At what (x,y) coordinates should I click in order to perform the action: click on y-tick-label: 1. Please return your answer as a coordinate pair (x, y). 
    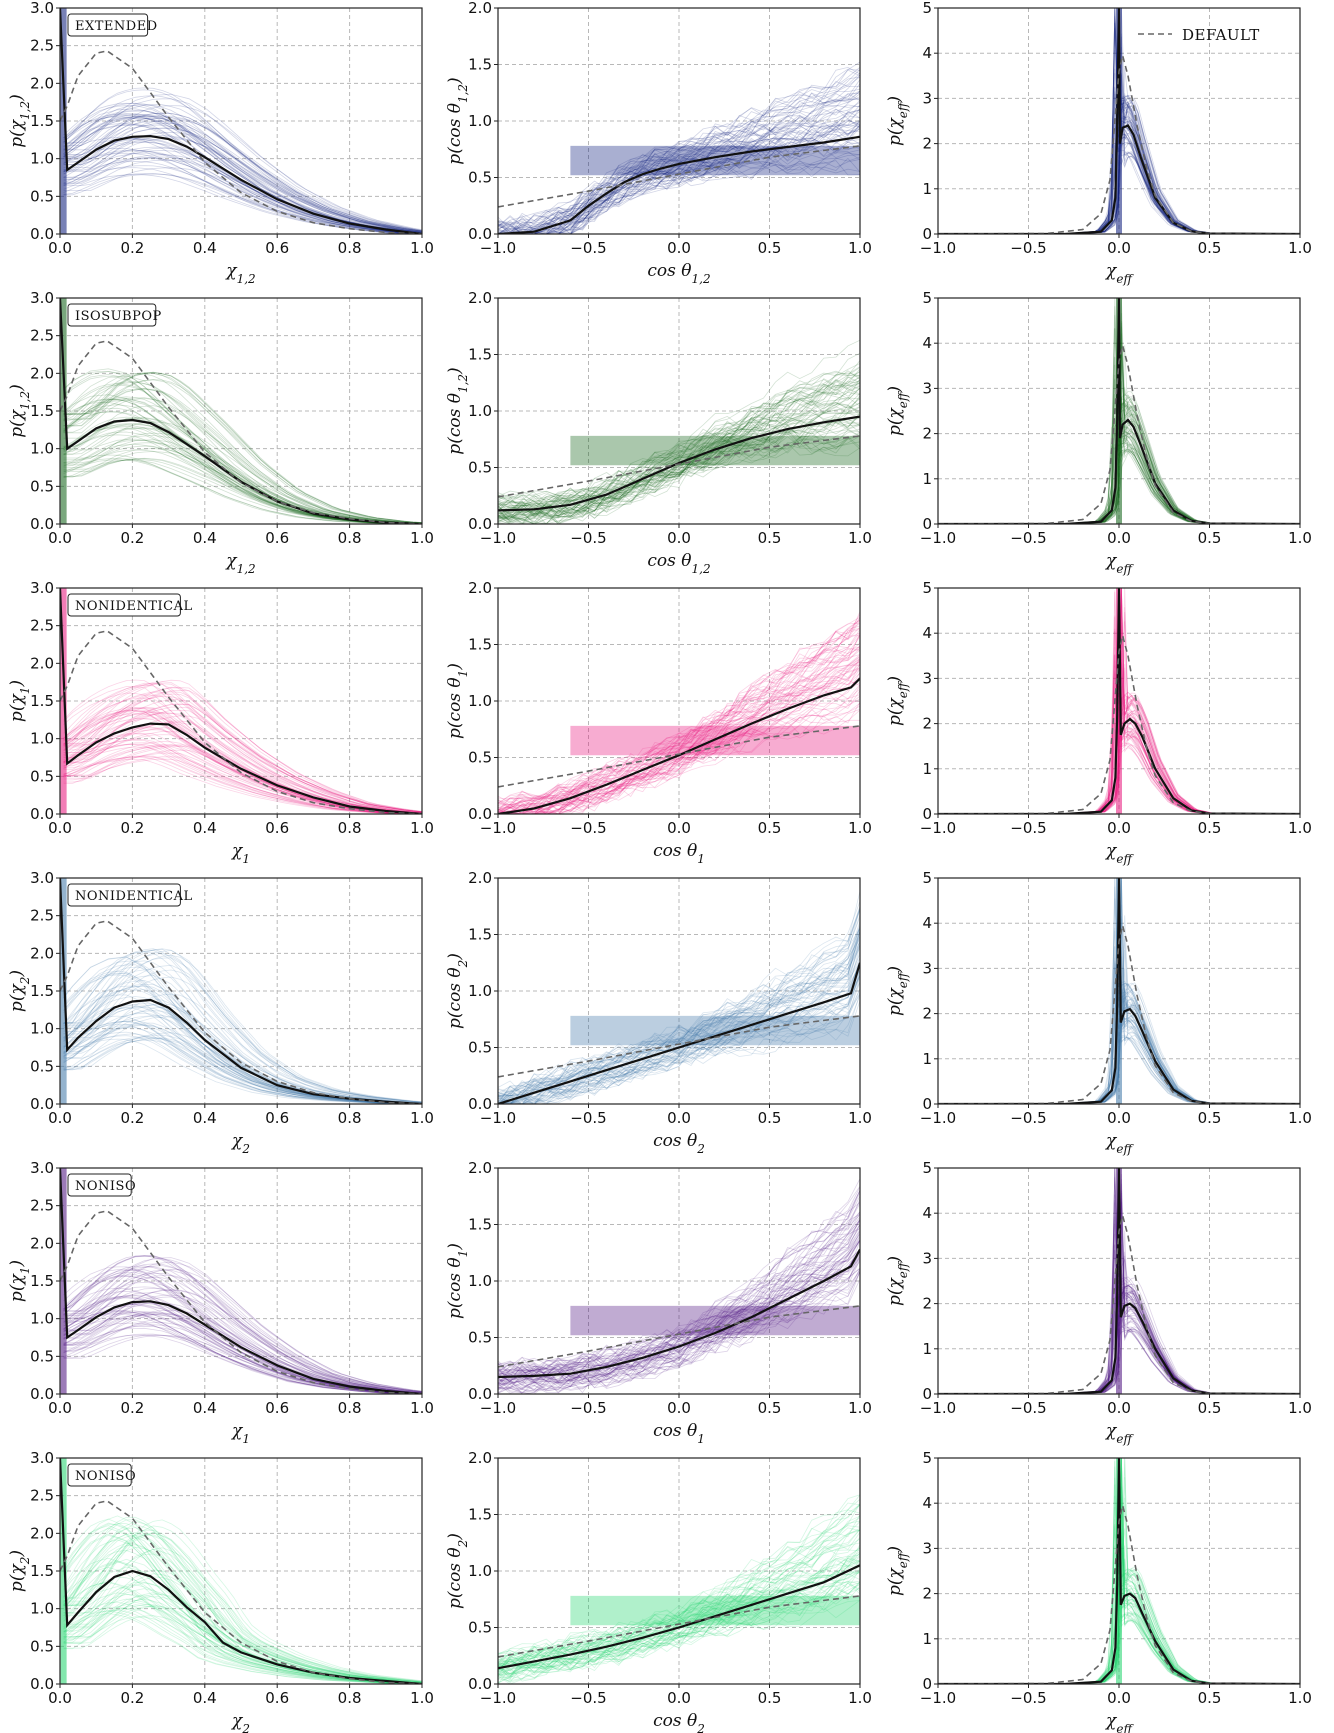
    Looking at the image, I should click on (927, 479).